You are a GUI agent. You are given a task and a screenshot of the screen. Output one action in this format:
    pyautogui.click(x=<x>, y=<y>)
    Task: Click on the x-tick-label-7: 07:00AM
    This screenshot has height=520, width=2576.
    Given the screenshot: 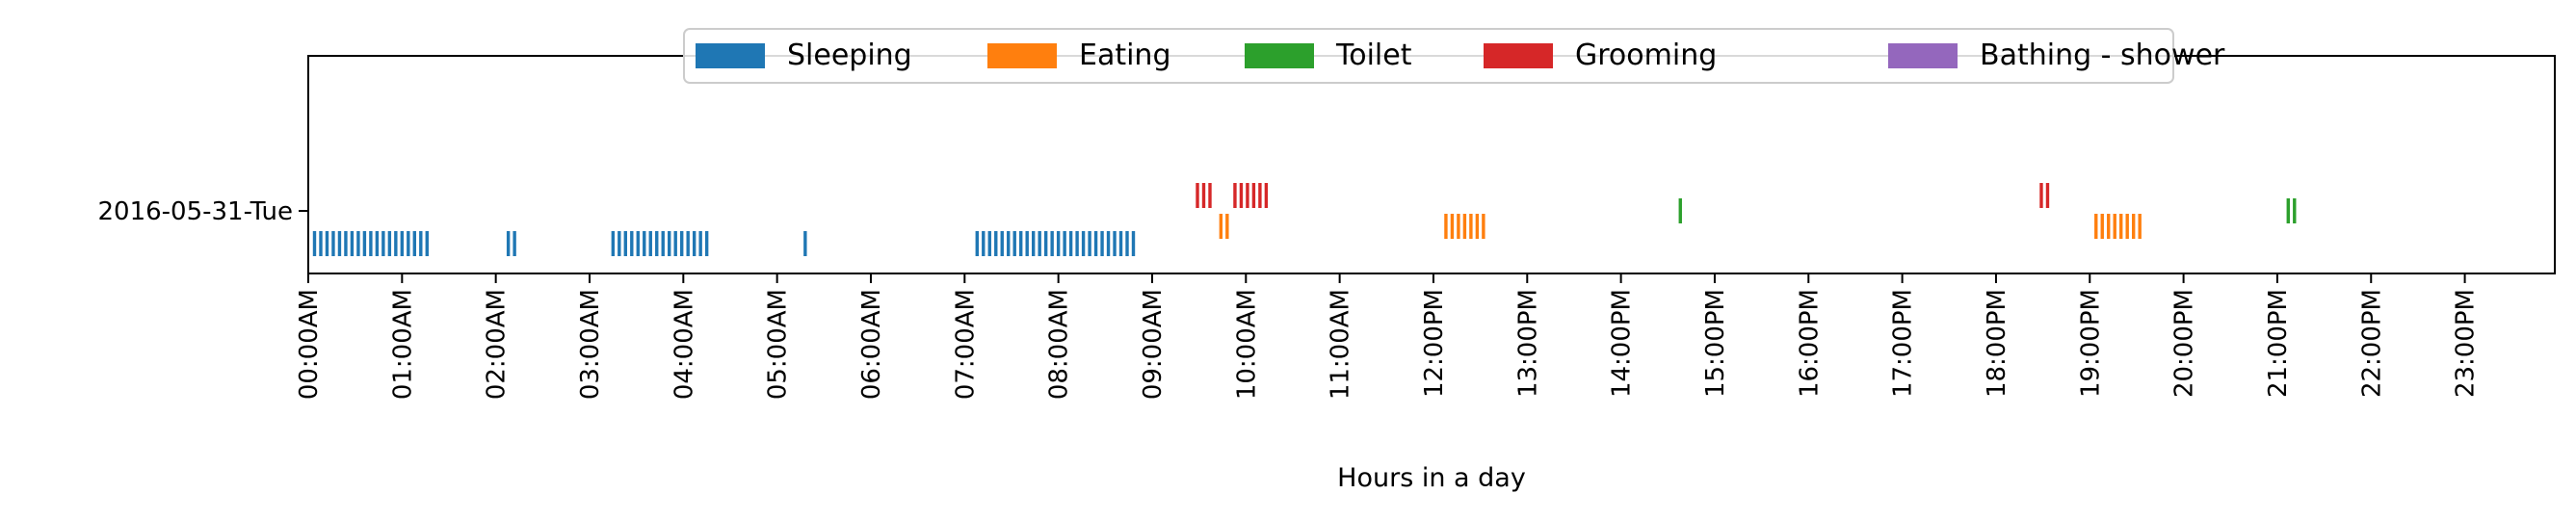 What is the action you would take?
    pyautogui.click(x=966, y=345)
    